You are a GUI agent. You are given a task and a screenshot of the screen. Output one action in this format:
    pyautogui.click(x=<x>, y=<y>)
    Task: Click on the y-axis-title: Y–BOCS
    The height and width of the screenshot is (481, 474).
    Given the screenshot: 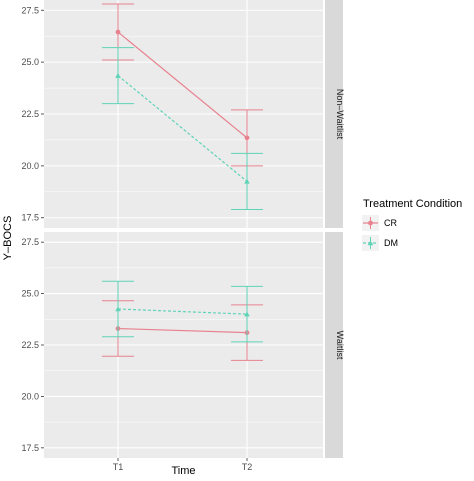 What is the action you would take?
    pyautogui.click(x=8, y=238)
    